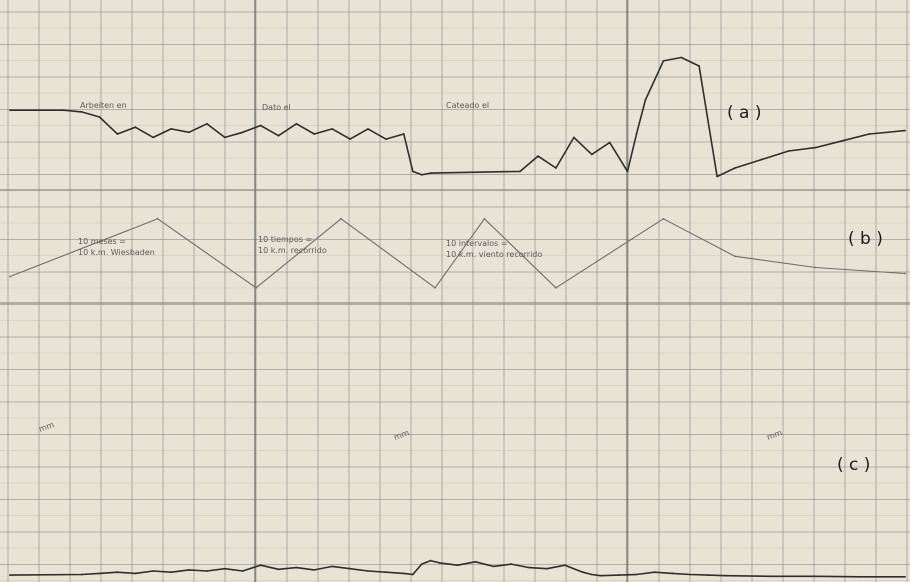 The image size is (910, 582). Describe the element at coordinates (853, 465) in the screenshot. I see `panel-label-c: ( c )` at that location.